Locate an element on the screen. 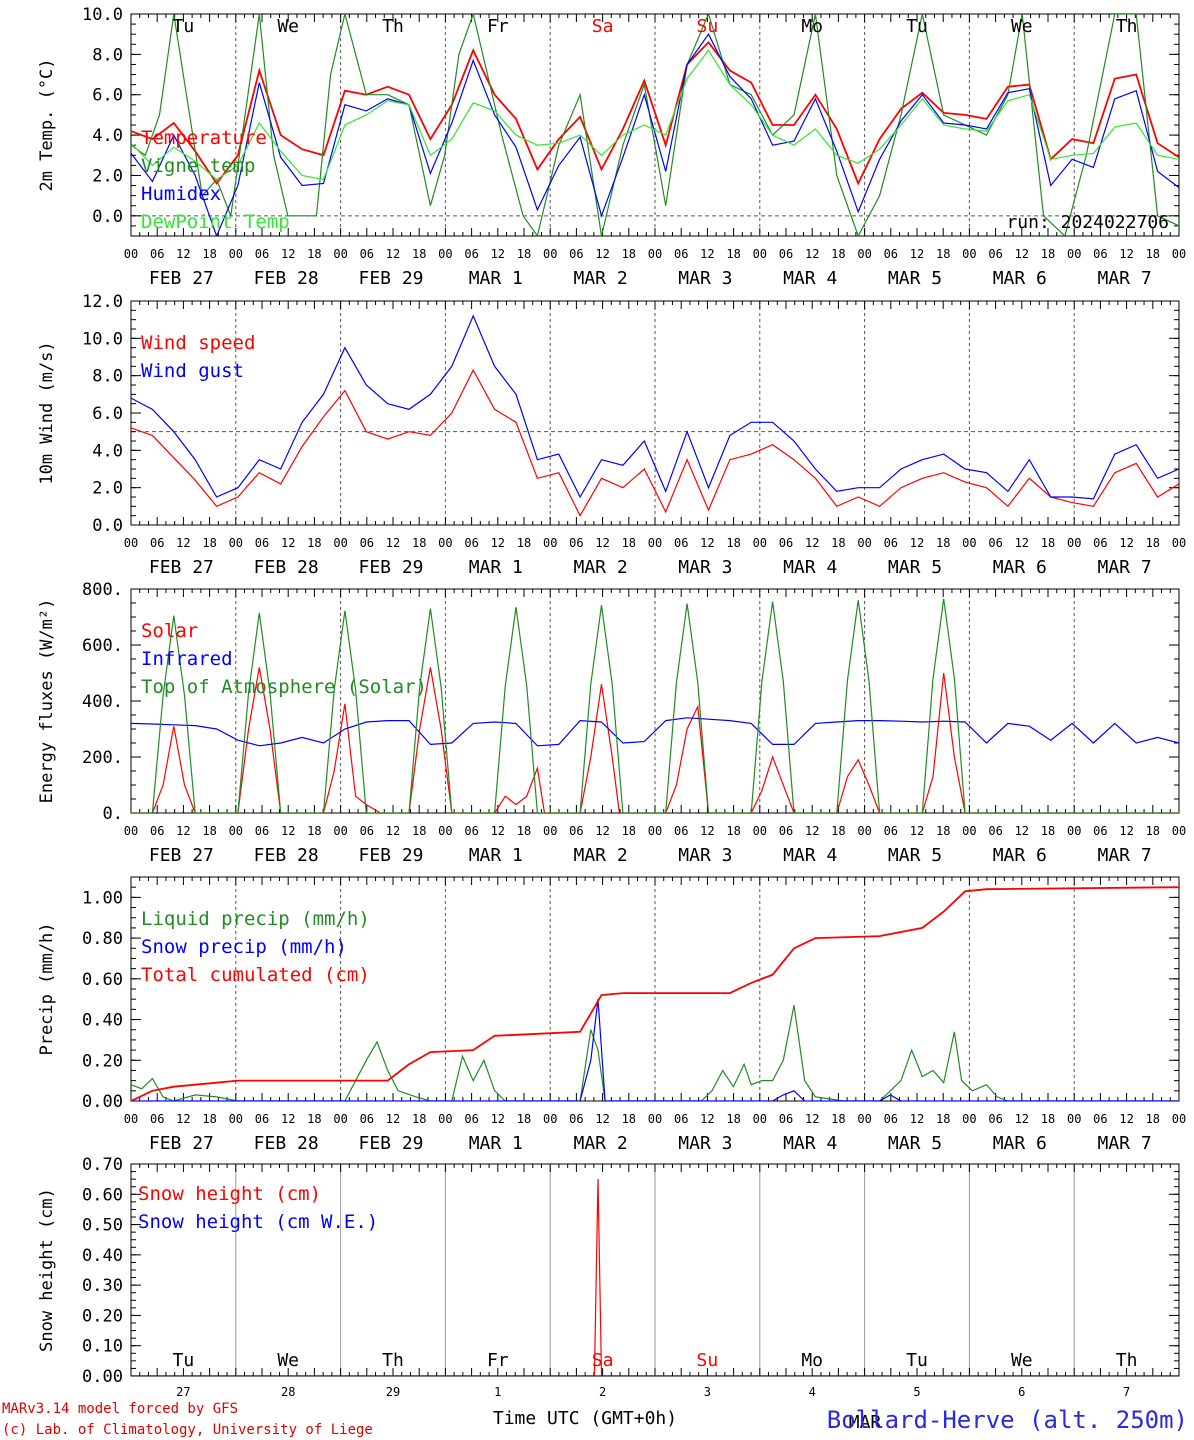 The width and height of the screenshot is (1194, 1440). legend-entry: Snow height (cm) is located at coordinates (229, 1194).